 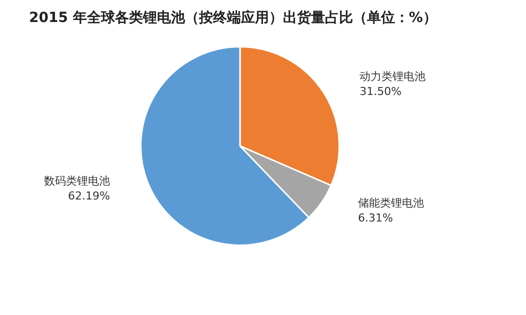 I want to click on data-label: 6.31%, so click(x=375, y=218).